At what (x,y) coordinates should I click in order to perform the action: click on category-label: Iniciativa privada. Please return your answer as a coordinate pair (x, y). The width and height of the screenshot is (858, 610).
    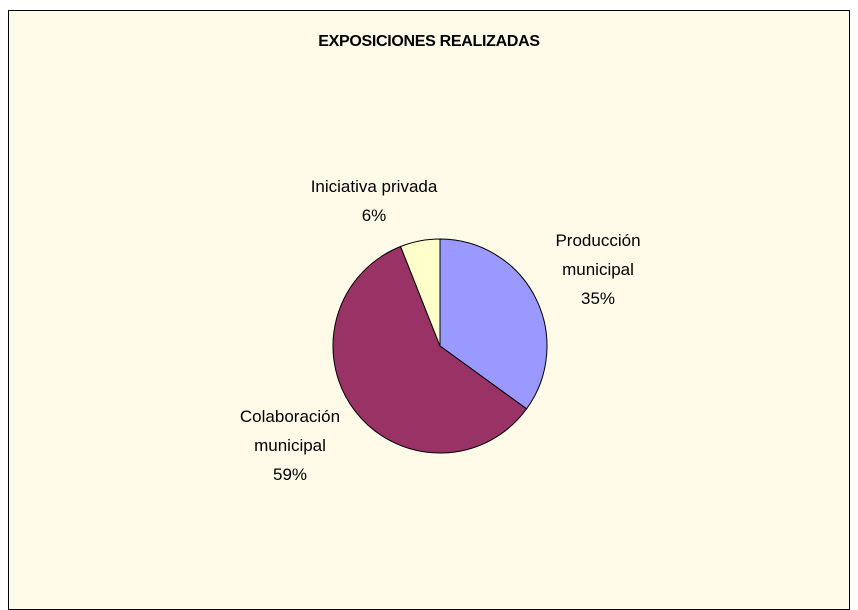
    Looking at the image, I should click on (374, 186).